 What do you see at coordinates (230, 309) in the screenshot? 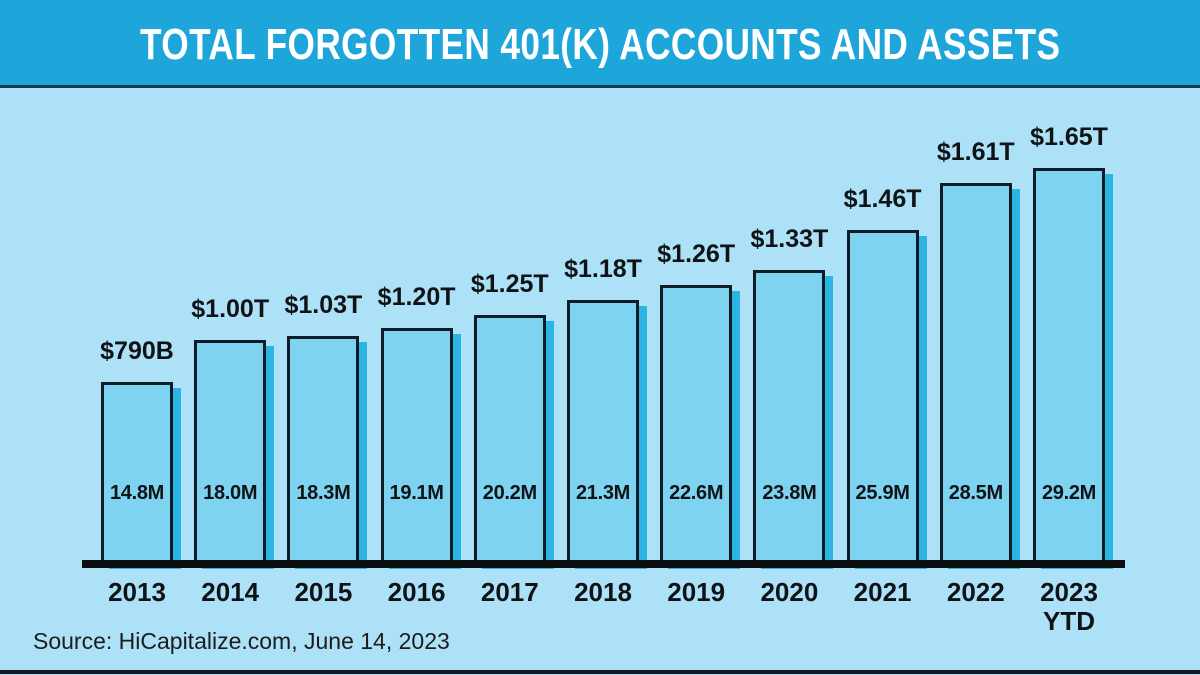
I see `assets-value-label: $1.00T` at bounding box center [230, 309].